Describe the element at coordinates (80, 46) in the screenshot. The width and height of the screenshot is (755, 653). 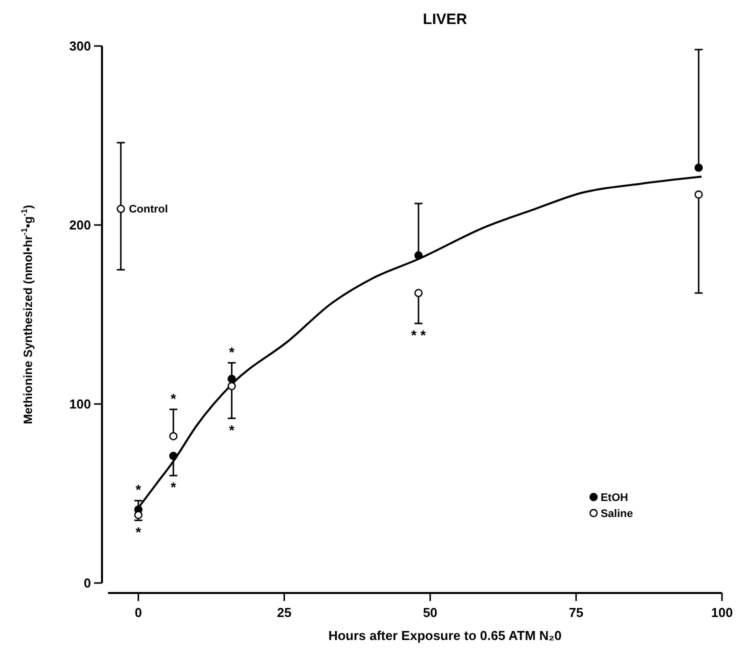
I see `y-tick-label: 300` at that location.